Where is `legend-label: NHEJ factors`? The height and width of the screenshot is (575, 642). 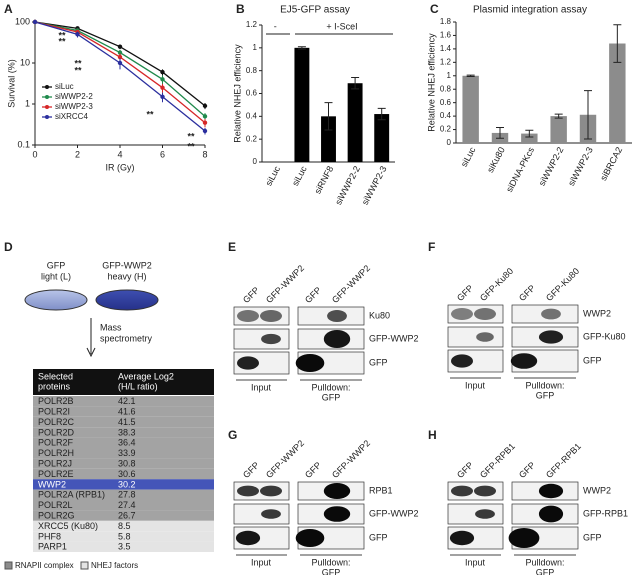 legend-label: NHEJ factors is located at coordinates (114, 565).